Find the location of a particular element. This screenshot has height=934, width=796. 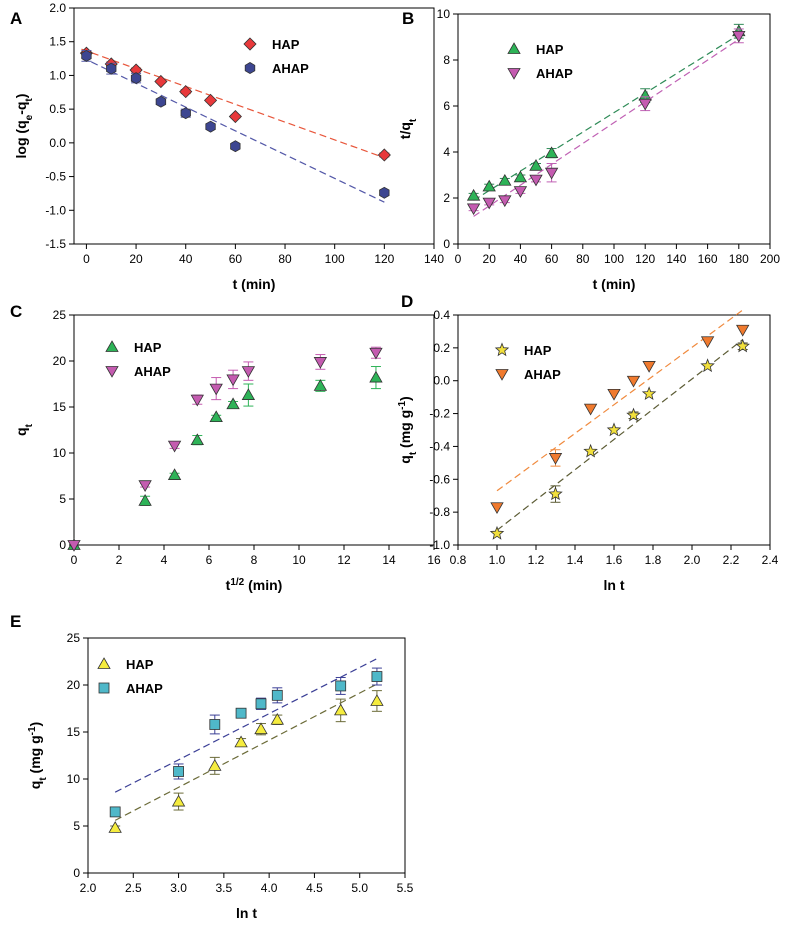

x-tick-label: 2.5 is located at coordinates (133, 888).